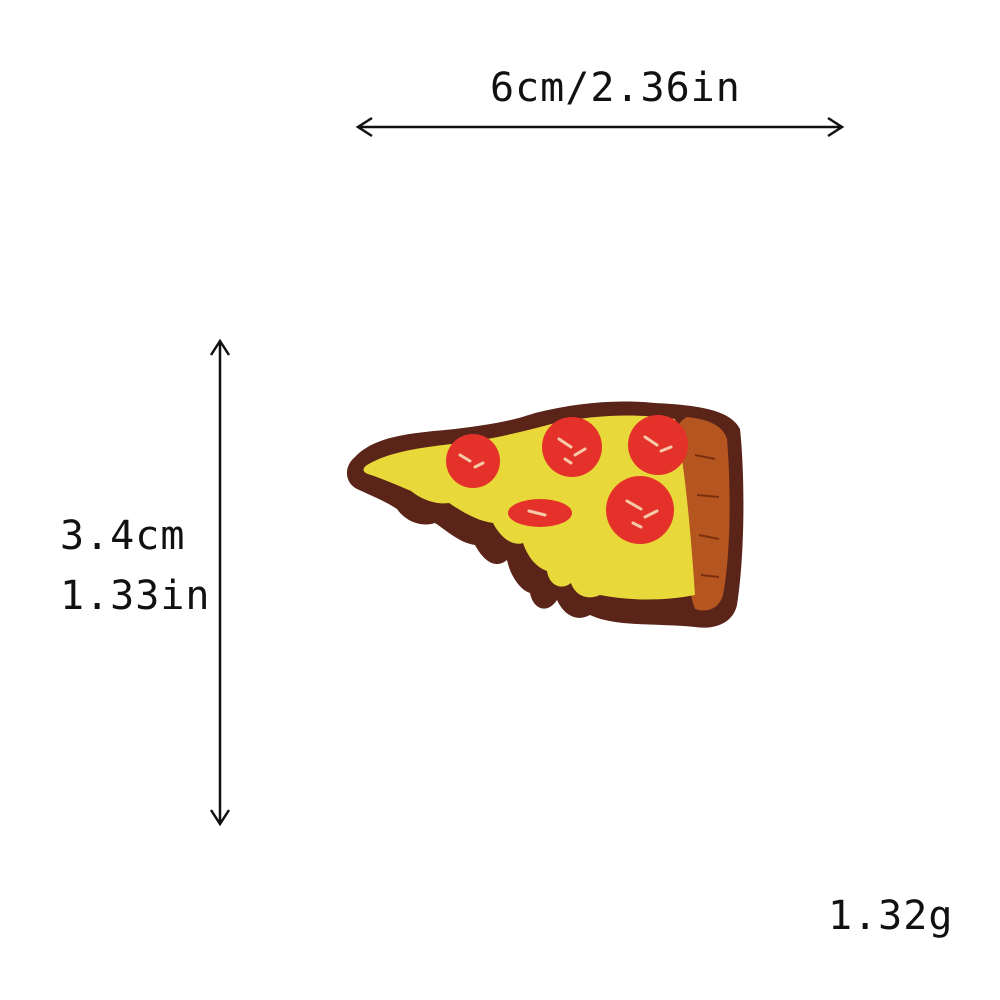 The width and height of the screenshot is (1000, 1000). Describe the element at coordinates (891, 916) in the screenshot. I see `weight-label: 1.32g` at that location.